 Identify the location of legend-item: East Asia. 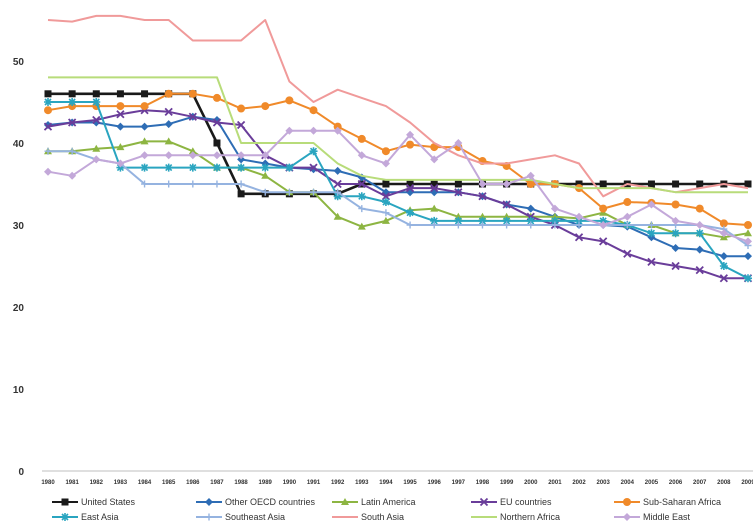
(85, 517).